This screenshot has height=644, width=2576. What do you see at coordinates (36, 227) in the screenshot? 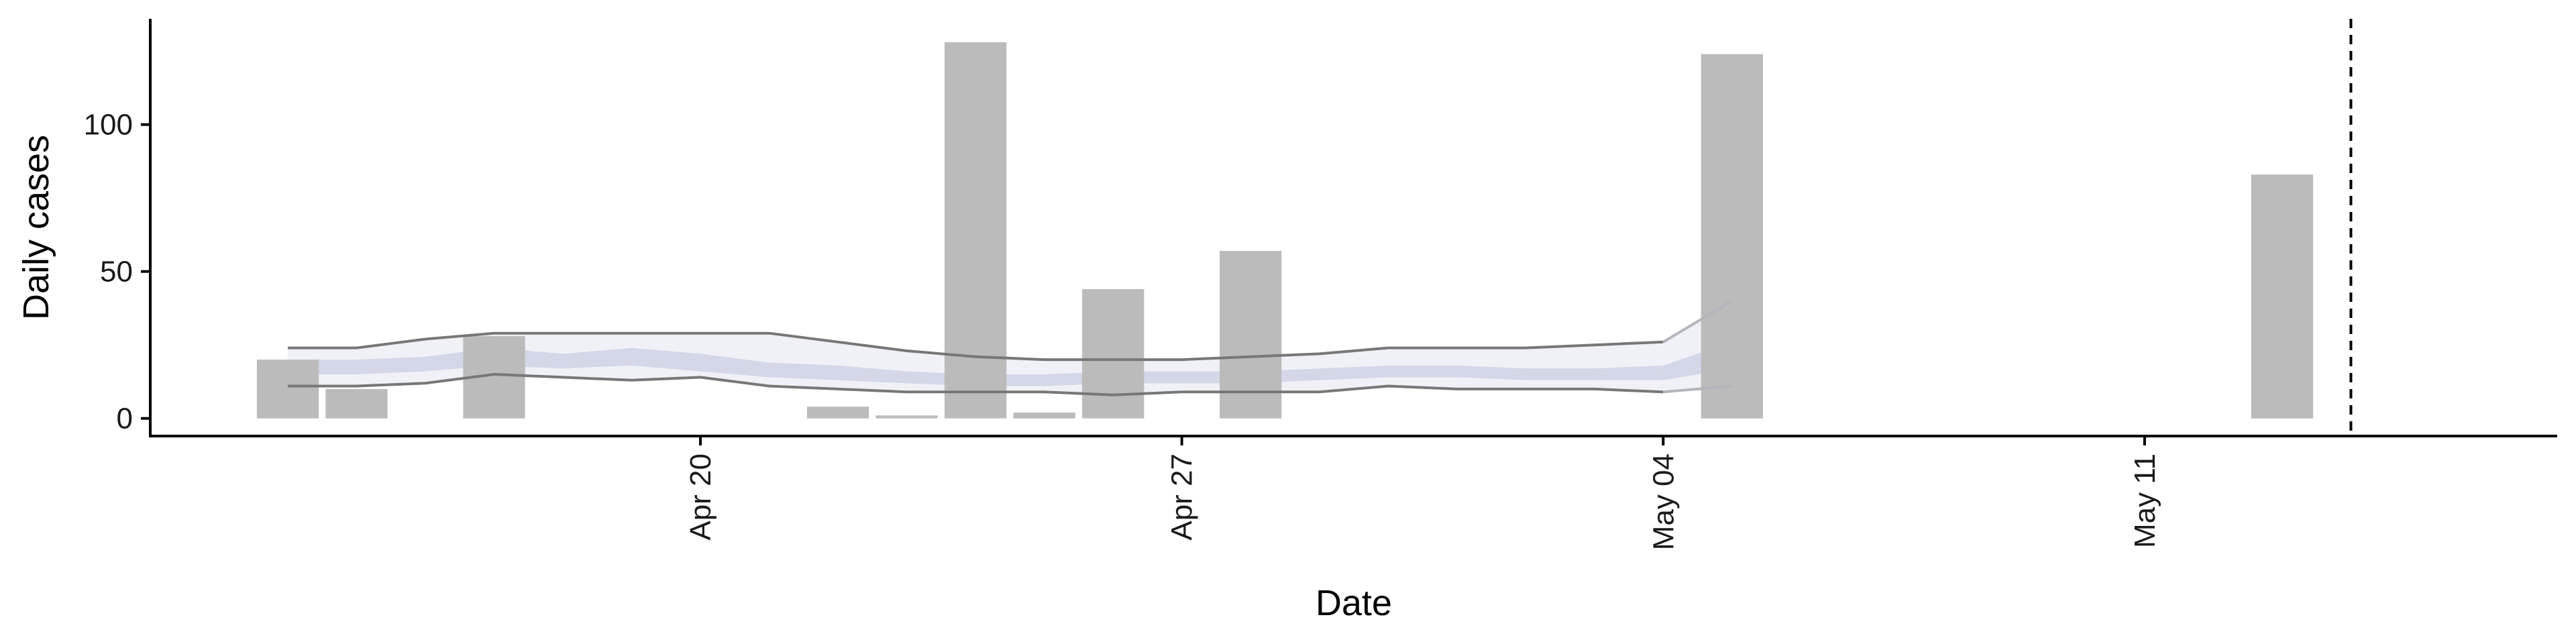
I see `y-axis-title: Daily cases` at bounding box center [36, 227].